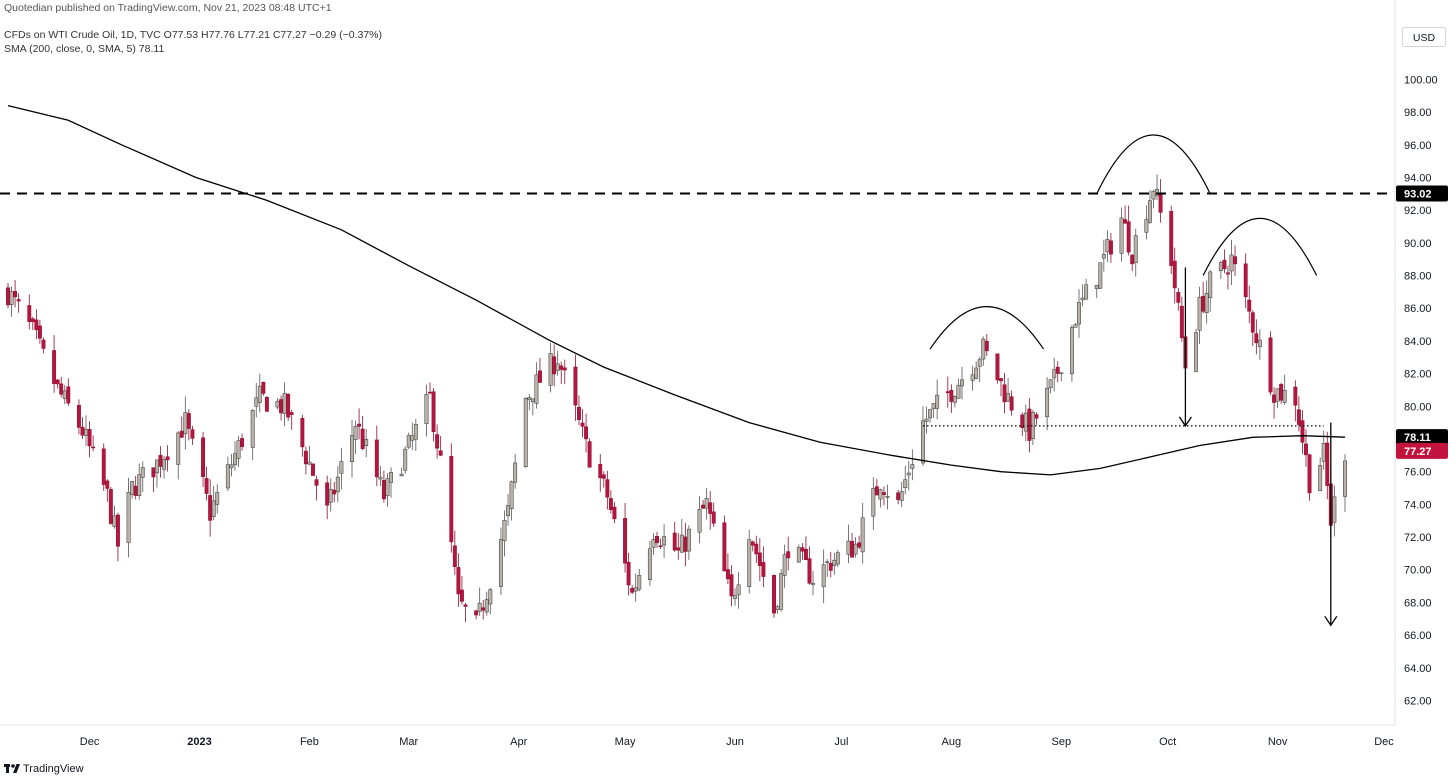  What do you see at coordinates (1424, 37) in the screenshot?
I see `currency-button: USD` at bounding box center [1424, 37].